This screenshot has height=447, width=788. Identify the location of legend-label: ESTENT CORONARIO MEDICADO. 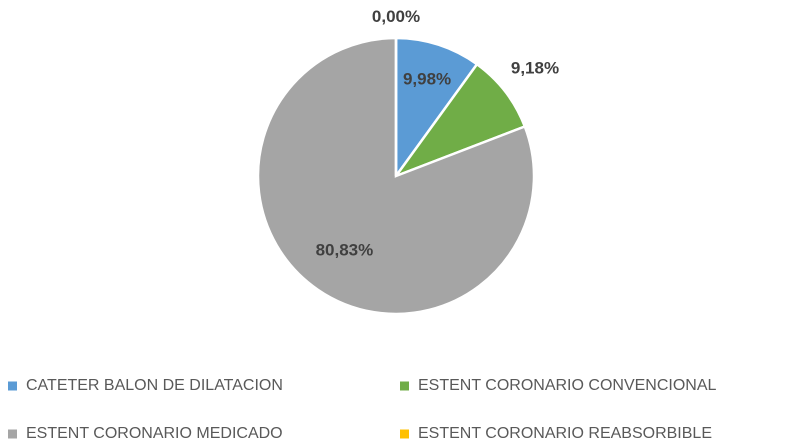
(154, 433).